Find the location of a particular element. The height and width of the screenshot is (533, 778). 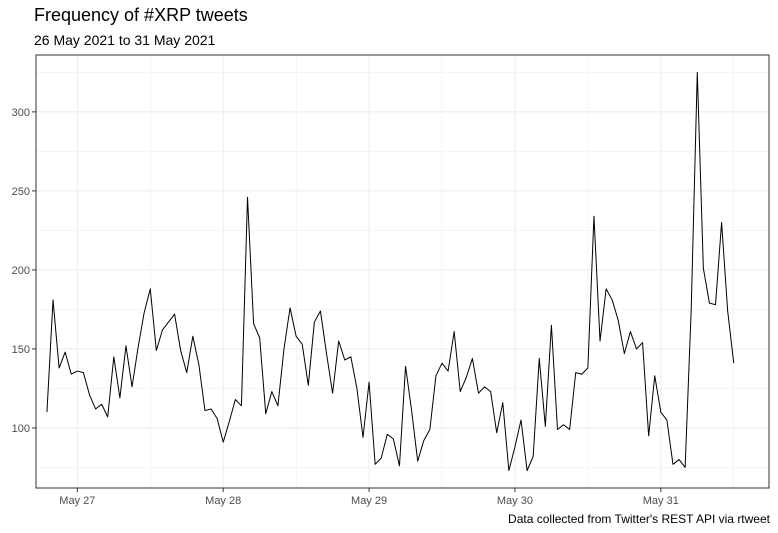

y-tick-label: 200 is located at coordinates (21, 271).